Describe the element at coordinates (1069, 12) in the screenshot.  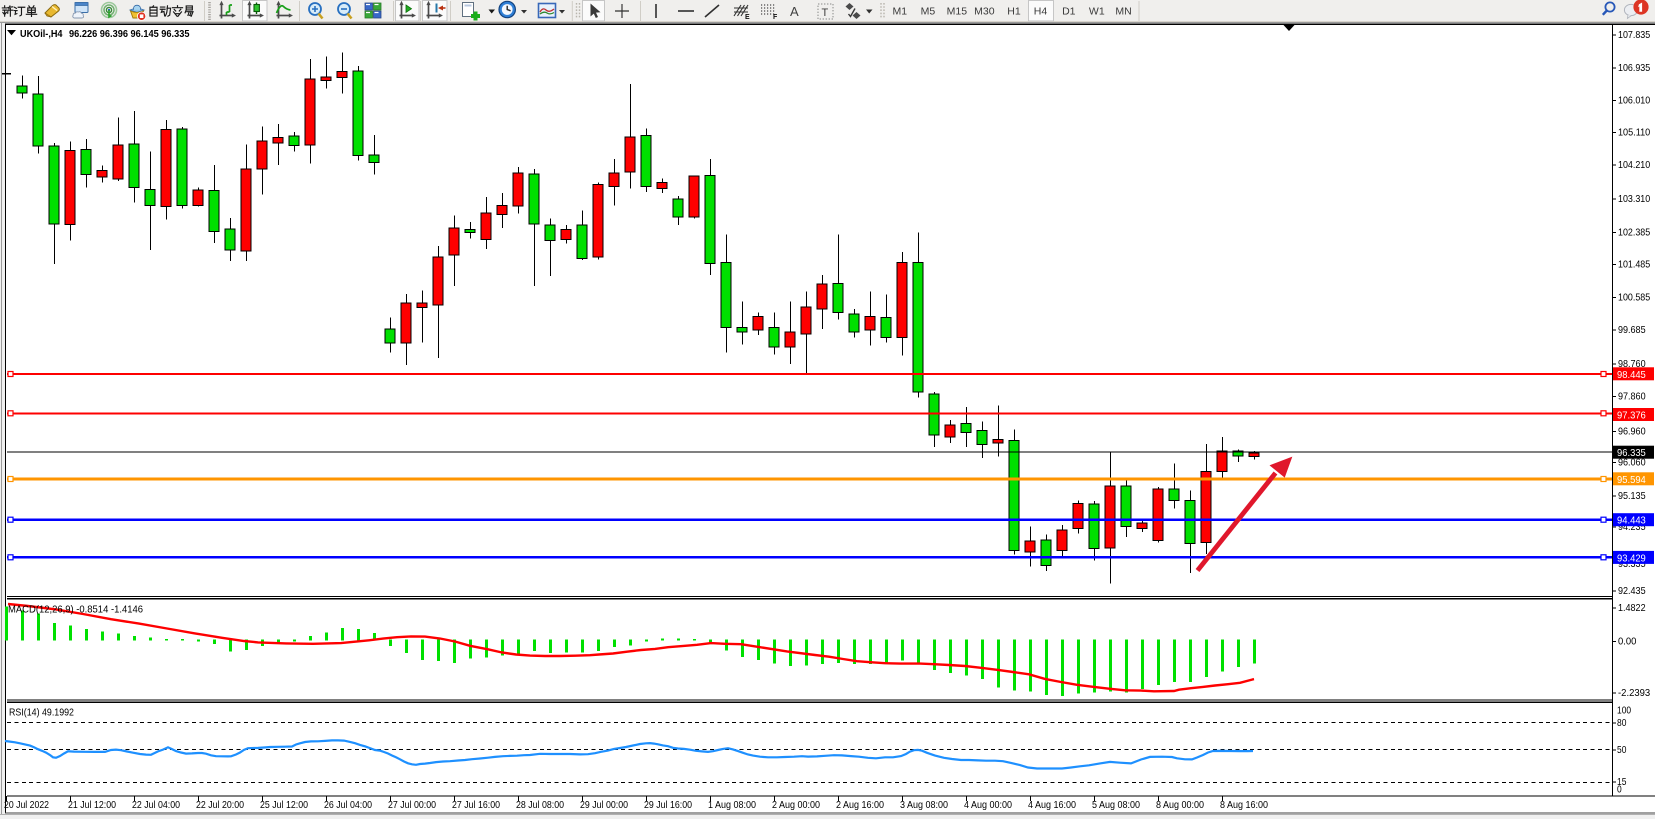
I see `svg-text: D1` at that location.